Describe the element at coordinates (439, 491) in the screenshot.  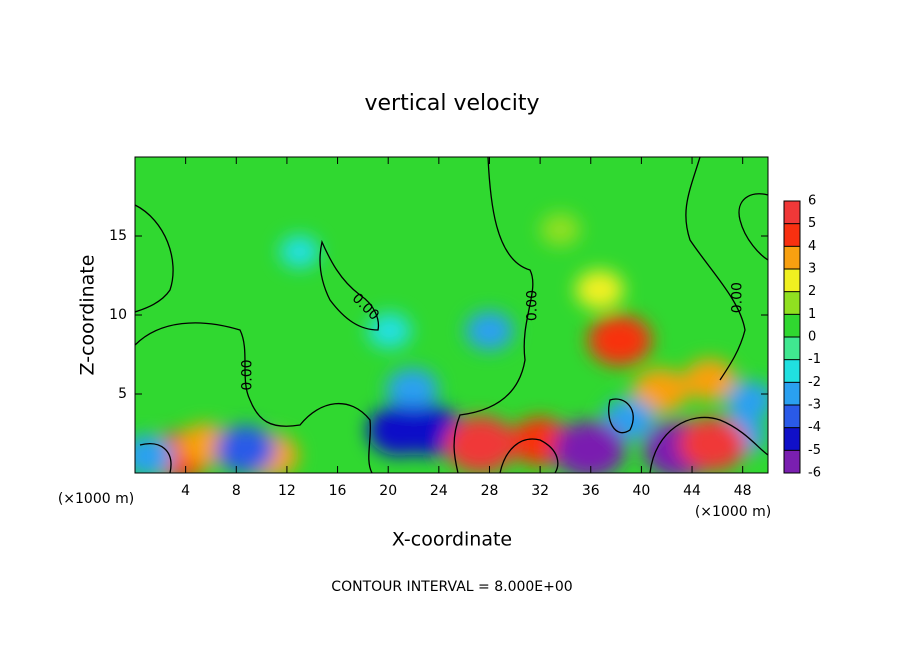
I see `x-tick-label: 24` at that location.